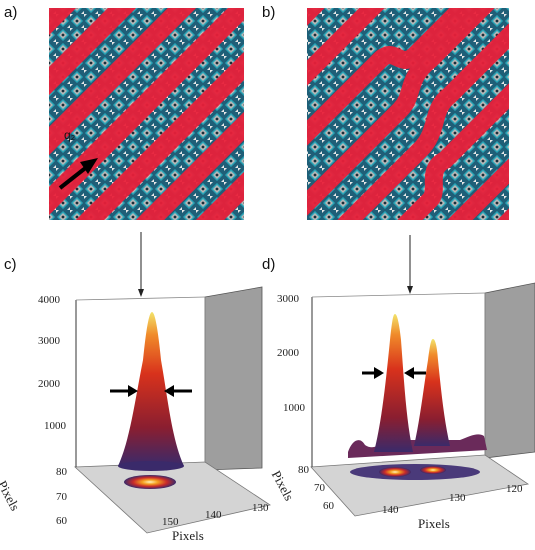  Describe the element at coordinates (141, 293) in the screenshot. I see `arrow-a-to-c-head` at that location.